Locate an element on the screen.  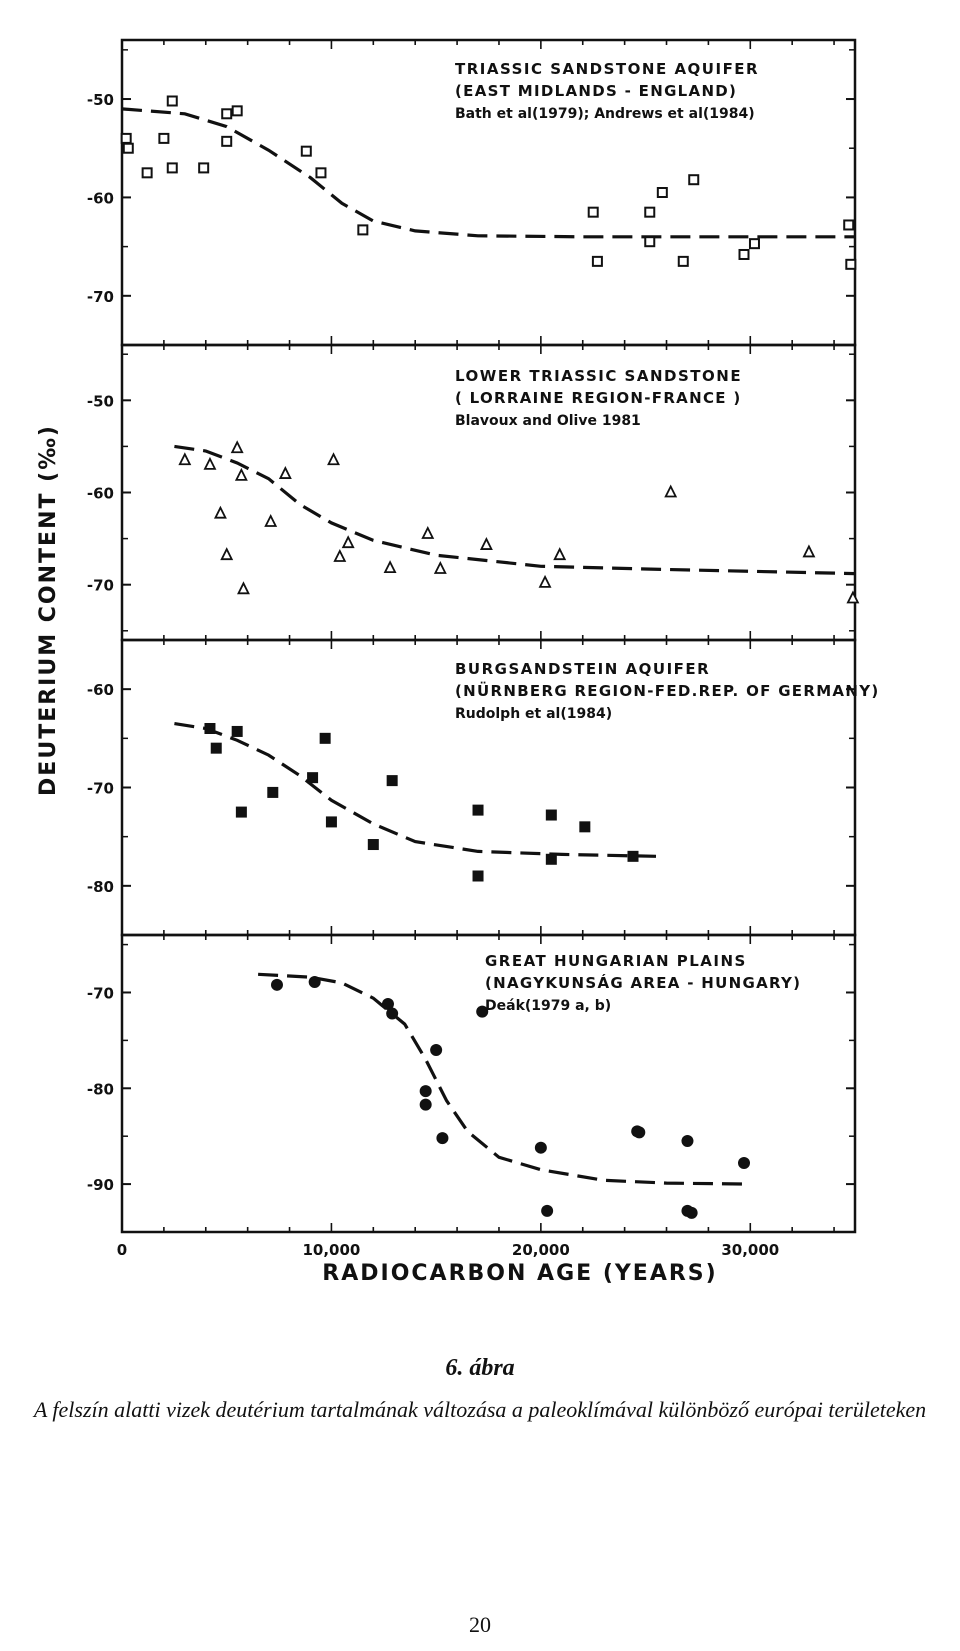
panel-source: Rudolph et al(1984) is located at coordinates (533, 714).